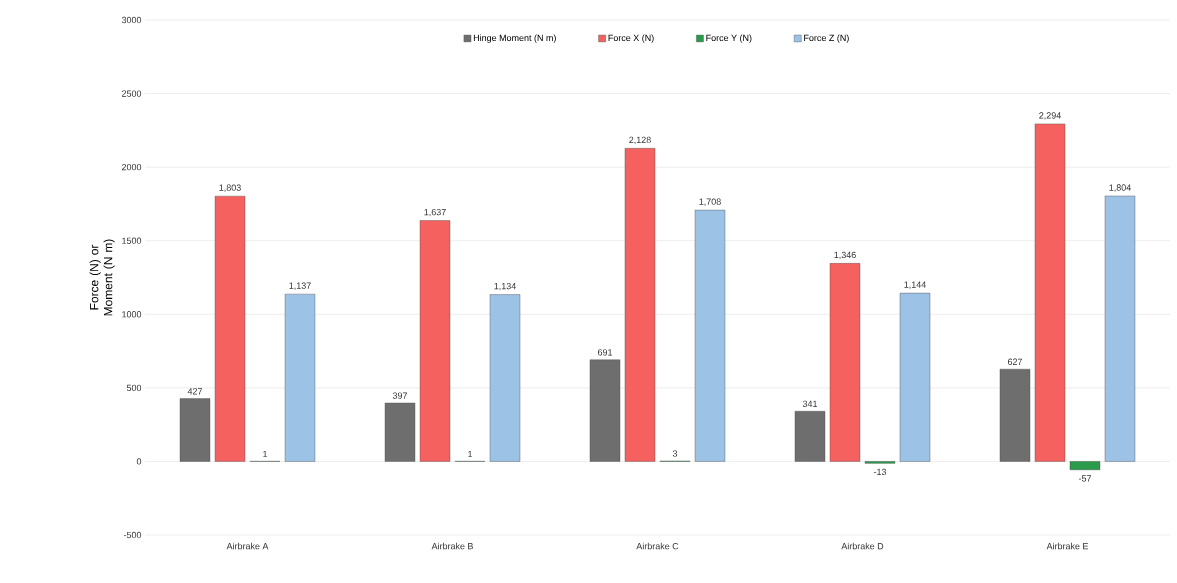 The image size is (1177, 583). What do you see at coordinates (845, 255) in the screenshot?
I see `data-label: 1,346` at bounding box center [845, 255].